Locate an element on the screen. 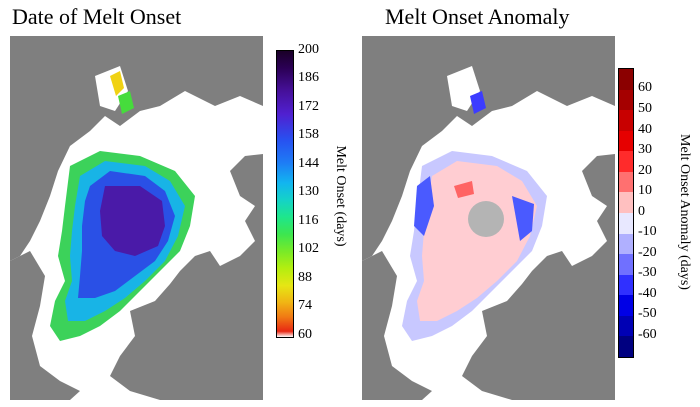 Image resolution: width=700 pixels, height=407 pixels. anomaly-blue-edge is located at coordinates (424, 206).